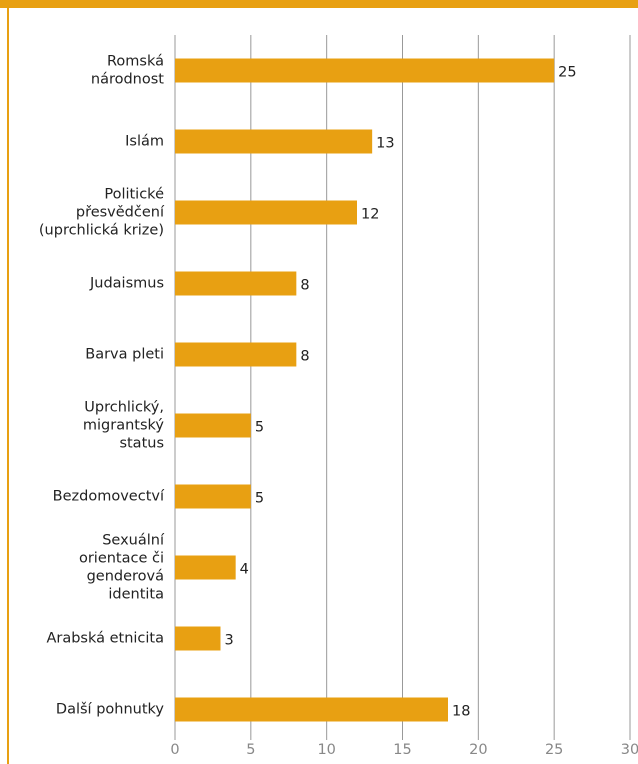  Describe the element at coordinates (125, 577) in the screenshot. I see `y-tick-label: genderová` at that location.